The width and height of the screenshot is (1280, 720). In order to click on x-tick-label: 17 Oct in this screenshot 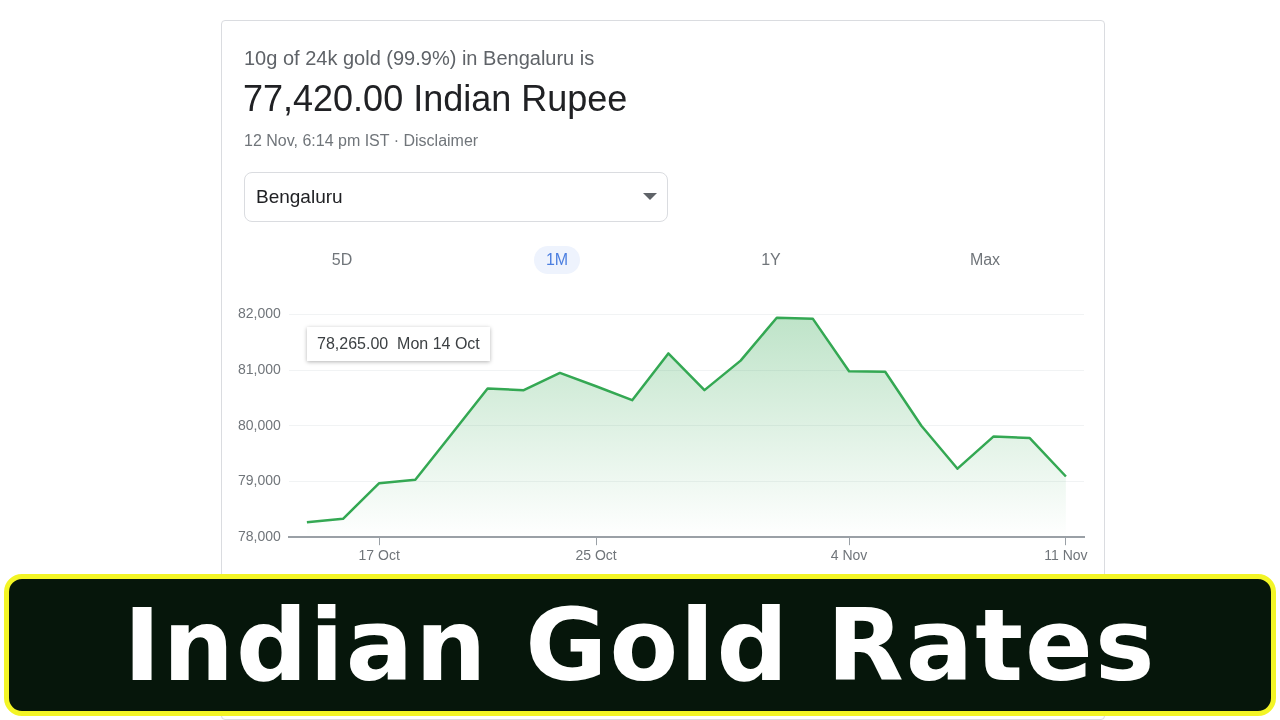, I will do `click(379, 555)`.